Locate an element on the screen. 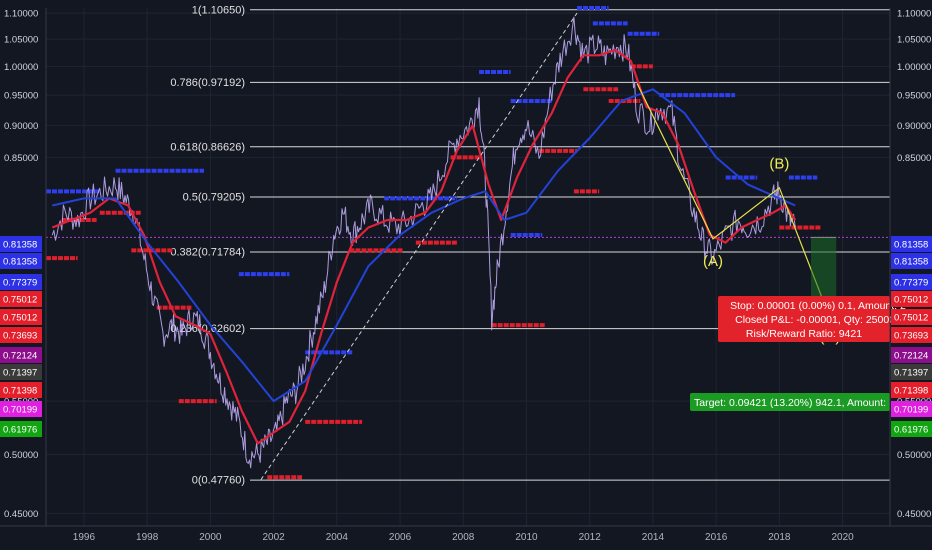  fib-level-label: 0.382(0.71784) is located at coordinates (207, 253).